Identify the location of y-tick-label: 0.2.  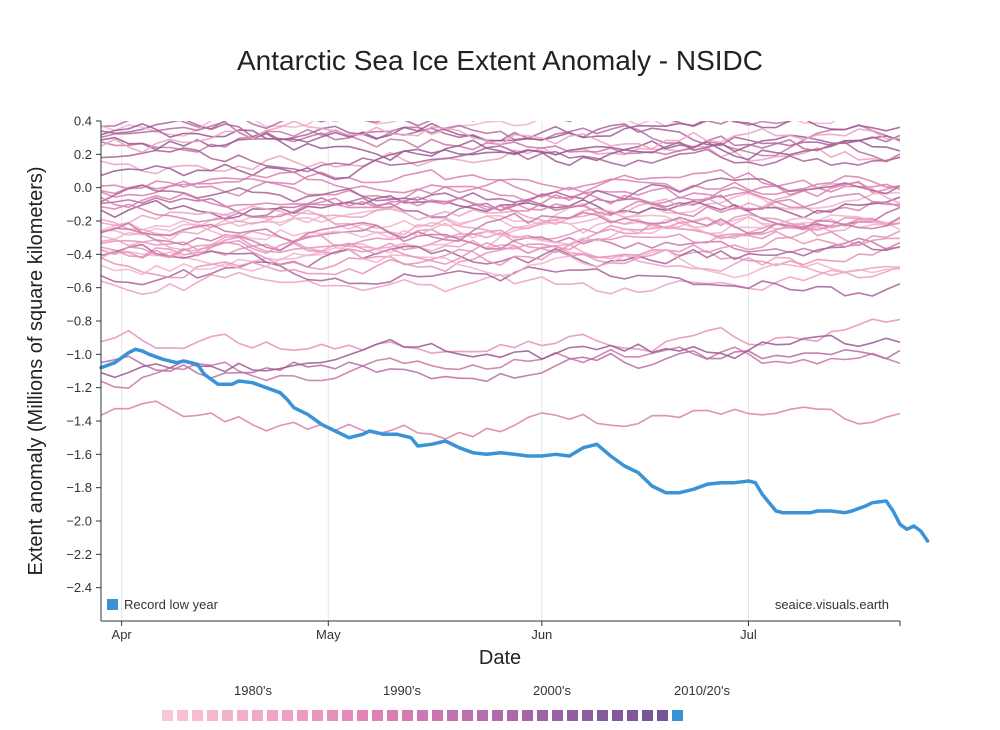
(83, 154).